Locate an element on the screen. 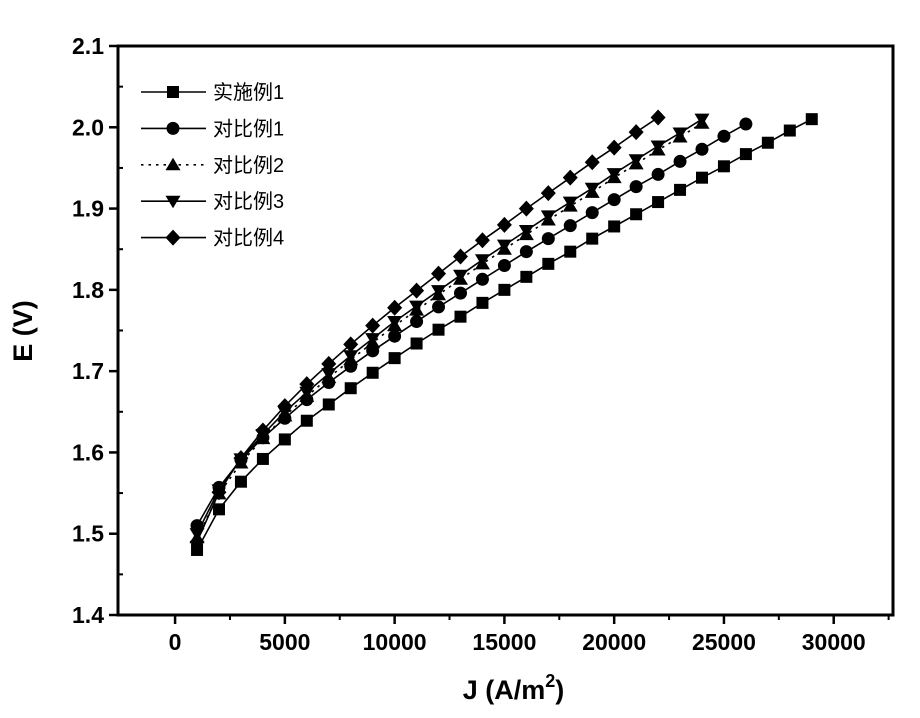 The image size is (920, 718). legend-marker-diamond is located at coordinates (173, 237).